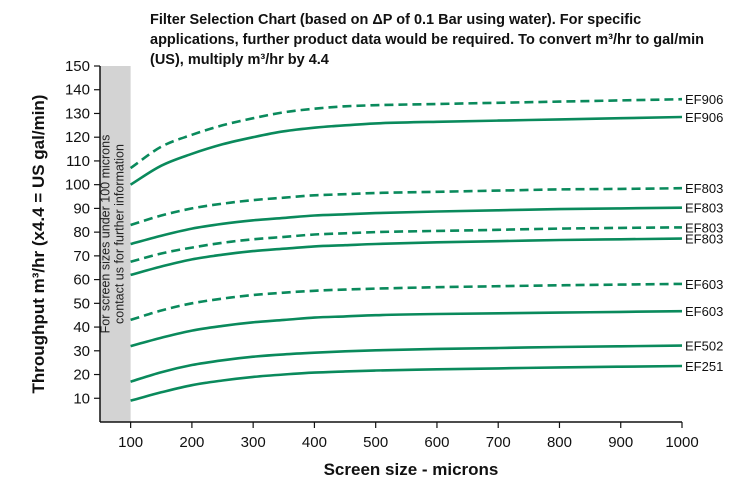  Describe the element at coordinates (253, 442) in the screenshot. I see `x-tick-label: 300` at that location.